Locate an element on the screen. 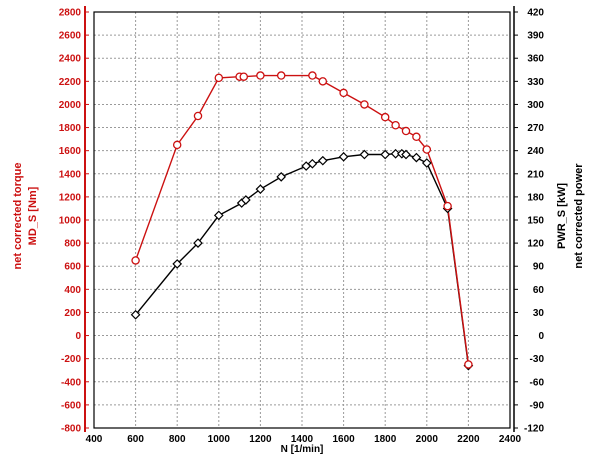 This screenshot has height=462, width=600. x-tick-label: 800 is located at coordinates (177, 439).